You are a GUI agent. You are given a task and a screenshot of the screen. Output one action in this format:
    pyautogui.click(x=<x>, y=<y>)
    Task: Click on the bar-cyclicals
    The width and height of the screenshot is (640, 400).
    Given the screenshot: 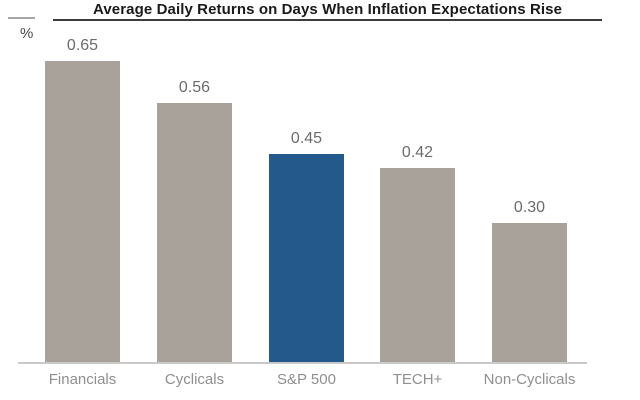 What is the action you would take?
    pyautogui.click(x=194, y=232)
    